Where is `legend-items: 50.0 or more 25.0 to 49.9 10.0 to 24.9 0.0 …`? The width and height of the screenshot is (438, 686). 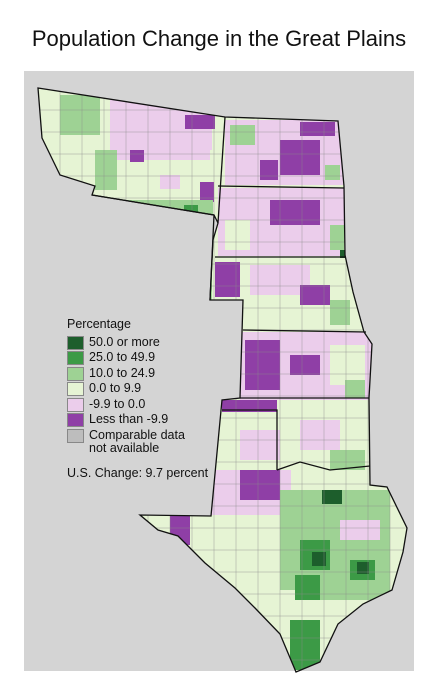
legend-items: 50.0 or more 25.0 to 49.9 10.0 to 24.9 0.0 … is located at coordinates (152, 395).